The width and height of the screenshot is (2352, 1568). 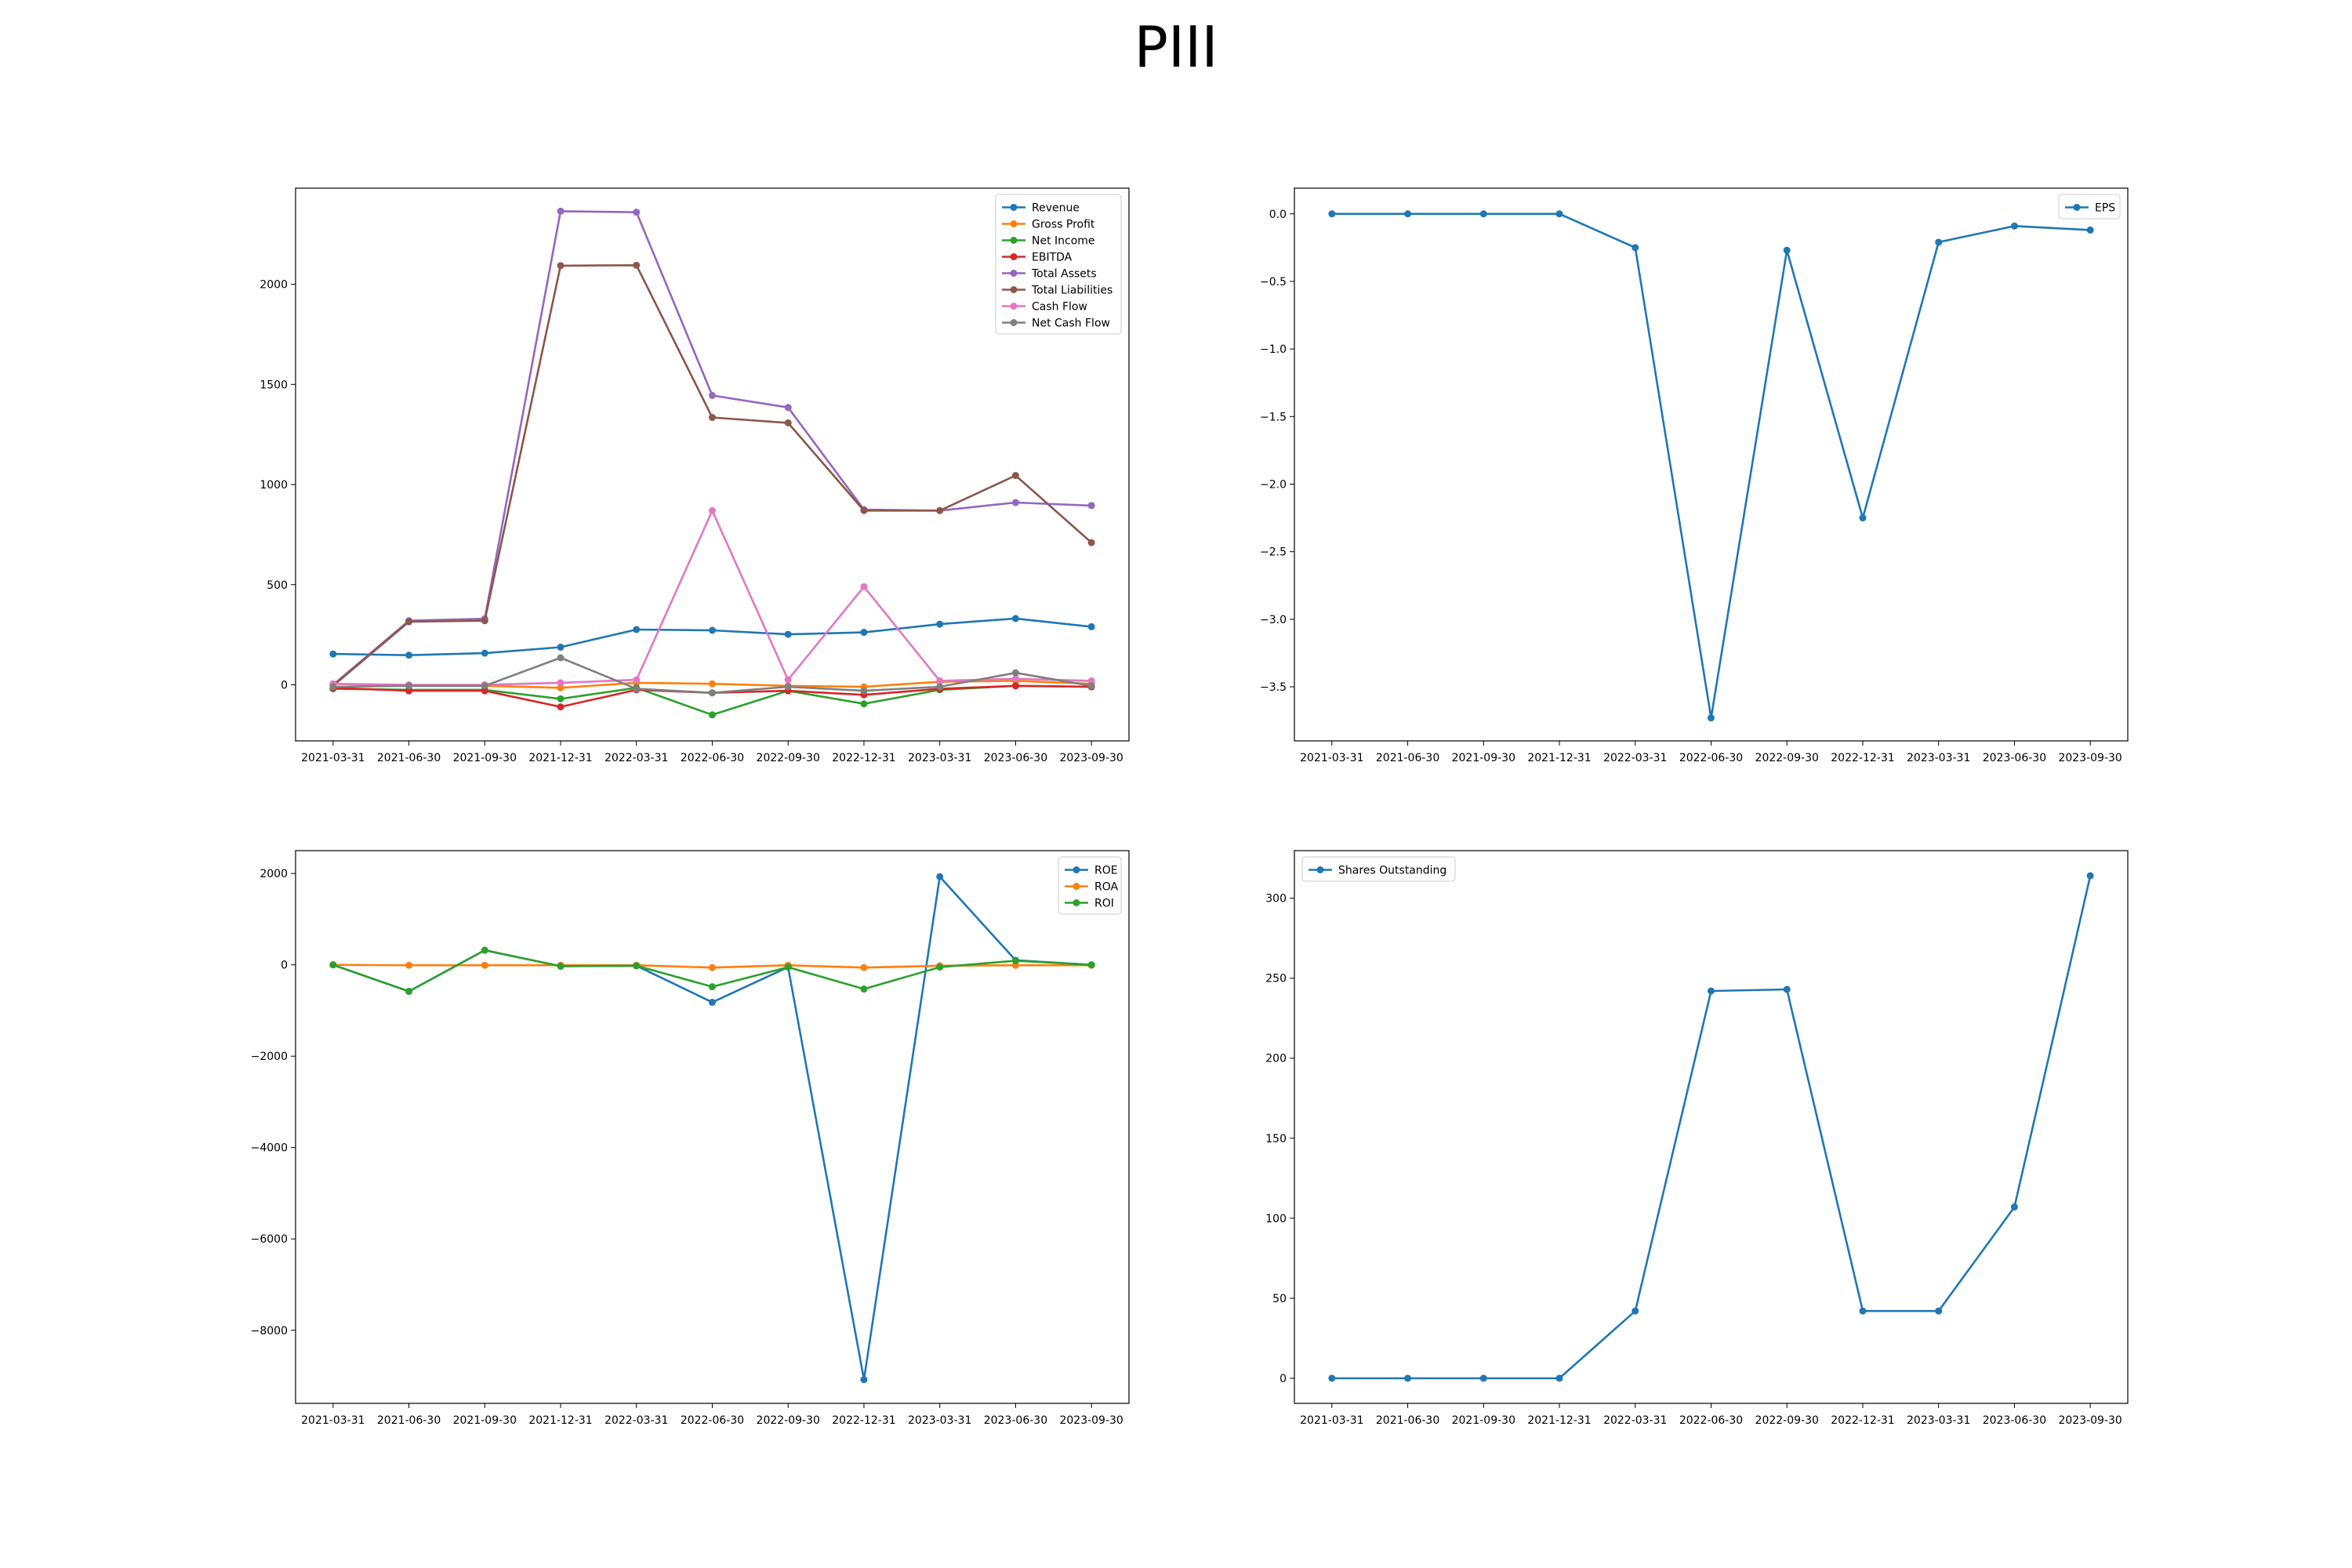 I want to click on legend: EPS, so click(x=2089, y=206).